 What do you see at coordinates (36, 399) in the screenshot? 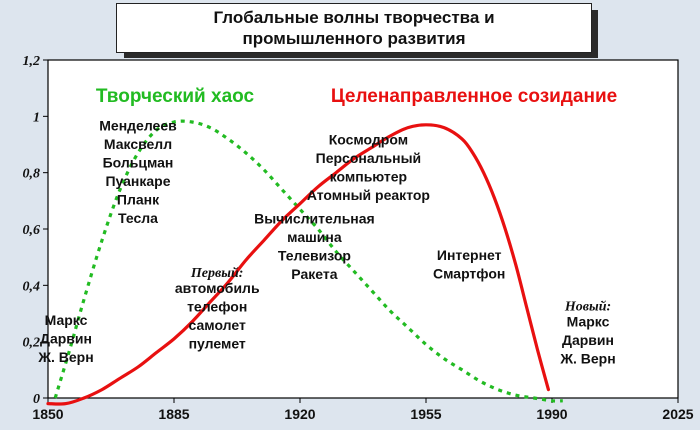
I see `y-tick-label: 0` at bounding box center [36, 399].